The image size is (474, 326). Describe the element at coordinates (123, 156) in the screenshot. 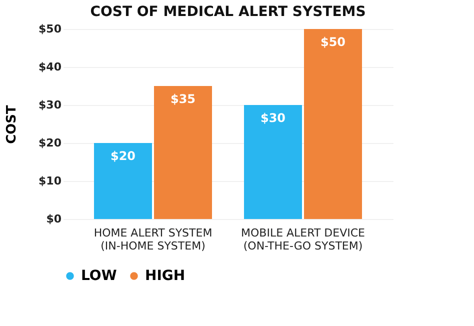

I see `data-label: $20` at that location.